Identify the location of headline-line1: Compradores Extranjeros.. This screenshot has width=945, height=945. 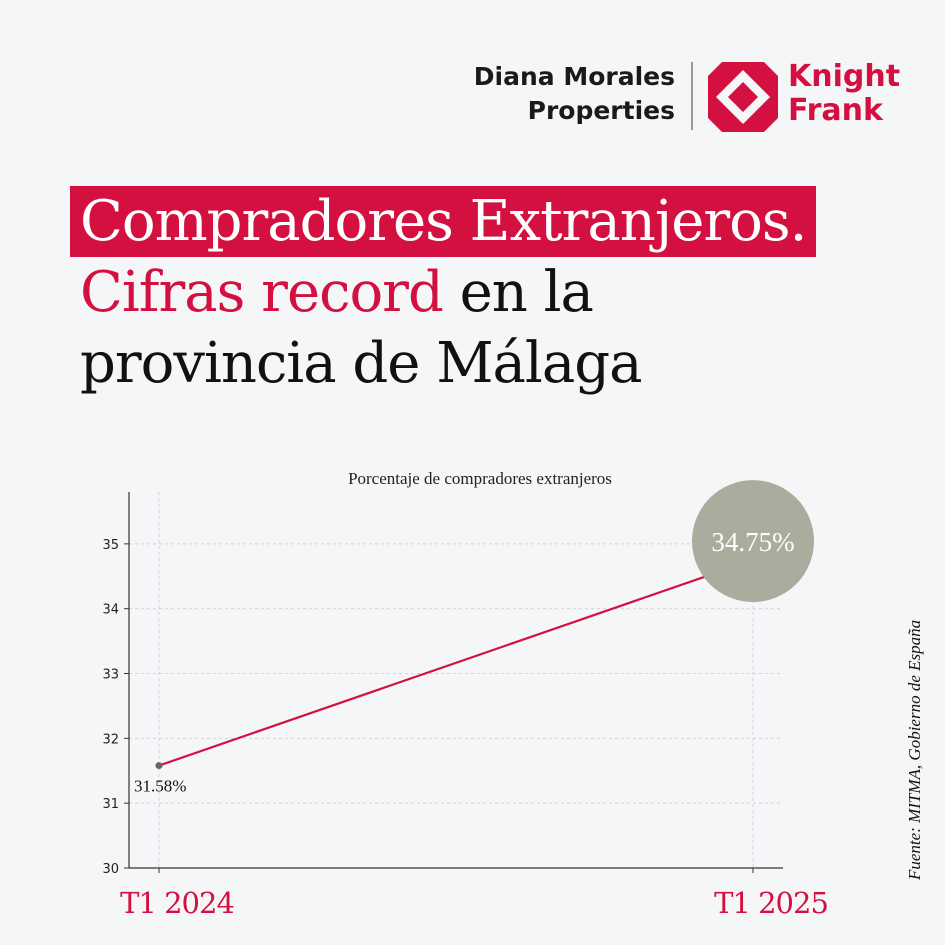
(443, 221).